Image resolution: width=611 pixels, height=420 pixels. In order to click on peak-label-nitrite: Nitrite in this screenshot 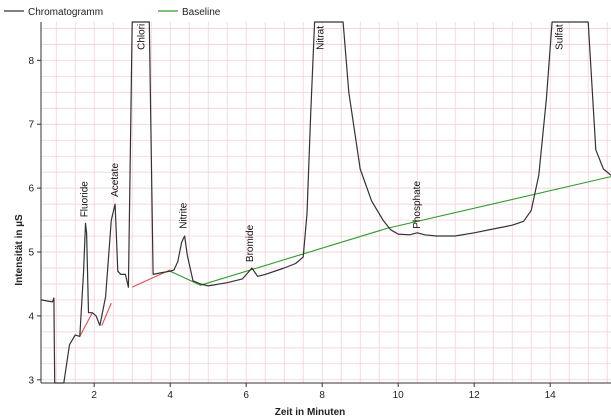, I will do `click(184, 215)`.